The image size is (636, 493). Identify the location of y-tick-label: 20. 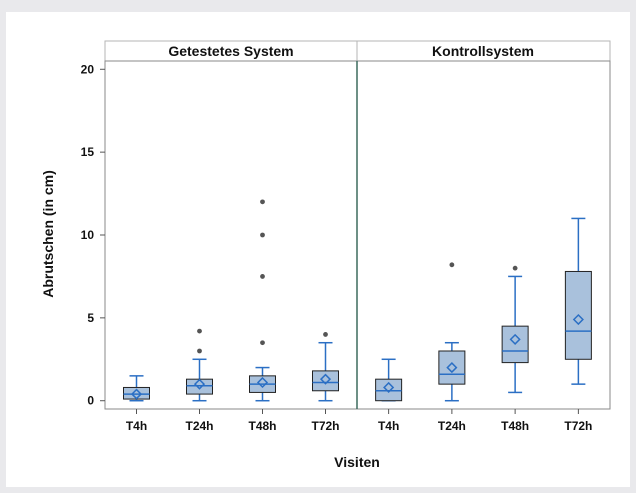
(88, 69).